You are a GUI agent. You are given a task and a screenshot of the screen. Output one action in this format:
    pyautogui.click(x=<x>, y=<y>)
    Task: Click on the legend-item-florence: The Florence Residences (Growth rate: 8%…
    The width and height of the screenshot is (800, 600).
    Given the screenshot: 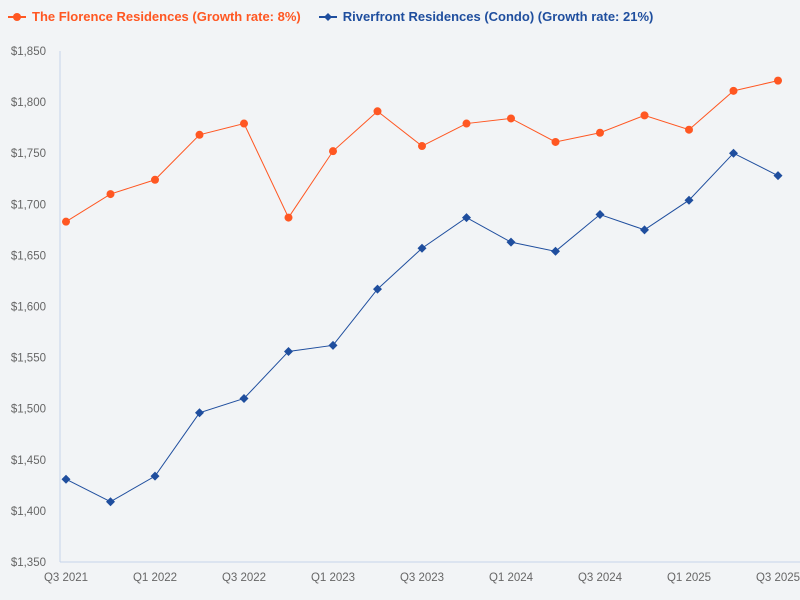 What is the action you would take?
    pyautogui.click(x=154, y=16)
    